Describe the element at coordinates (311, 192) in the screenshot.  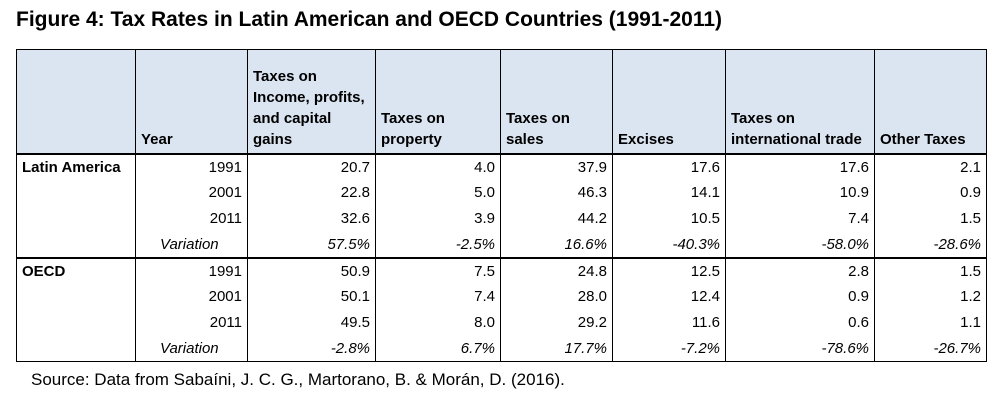
I see `value-cell: 22.8` at that location.